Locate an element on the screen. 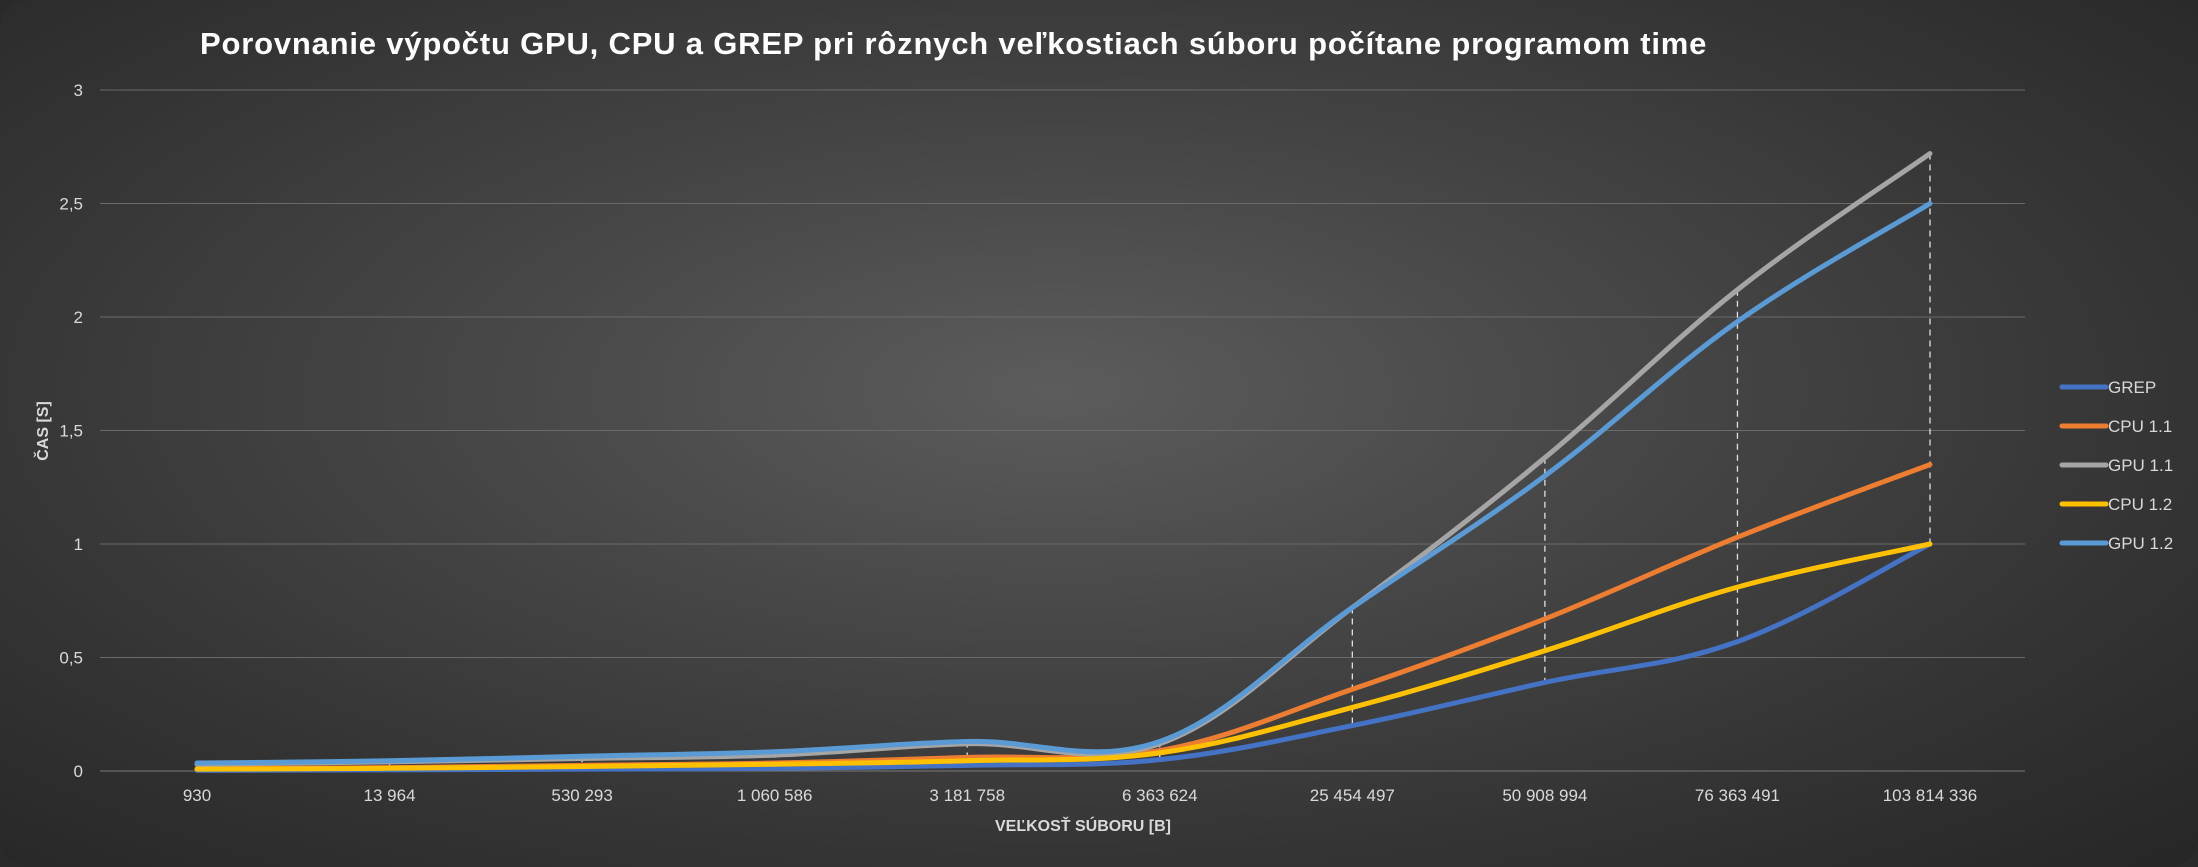 This screenshot has height=867, width=2198. legend: GREP CPU 1.1 GPU 1.1 CPU 1.2 GPU 1.2 is located at coordinates (2116, 465).